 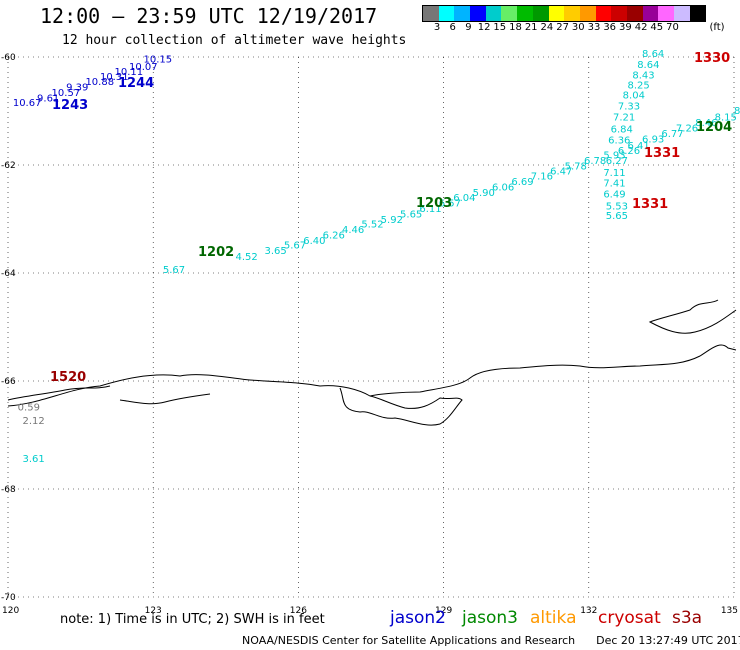 I want to click on page-title: 12:00 – 23:59 UTC 12/19/2017, so click(x=209, y=16).